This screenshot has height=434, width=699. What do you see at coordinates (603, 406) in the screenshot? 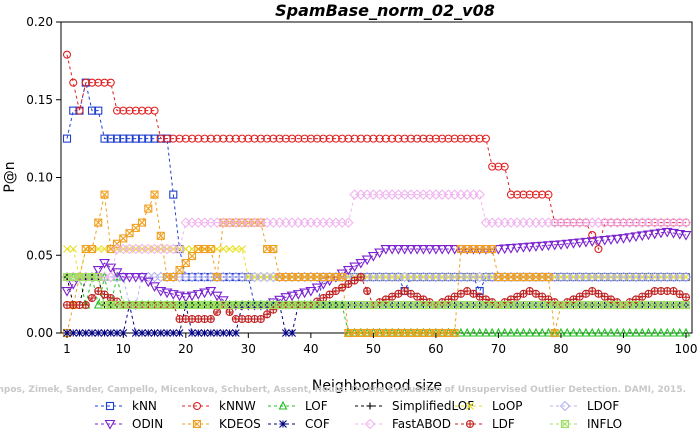
I see `legend-label-ldof: LDOF` at bounding box center [603, 406].